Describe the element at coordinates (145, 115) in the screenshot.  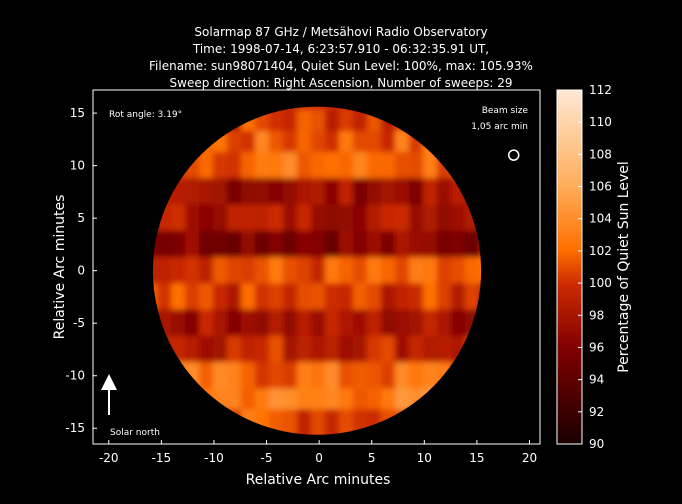
I see `rot-angle-label: Rot angle: 3.19°` at that location.